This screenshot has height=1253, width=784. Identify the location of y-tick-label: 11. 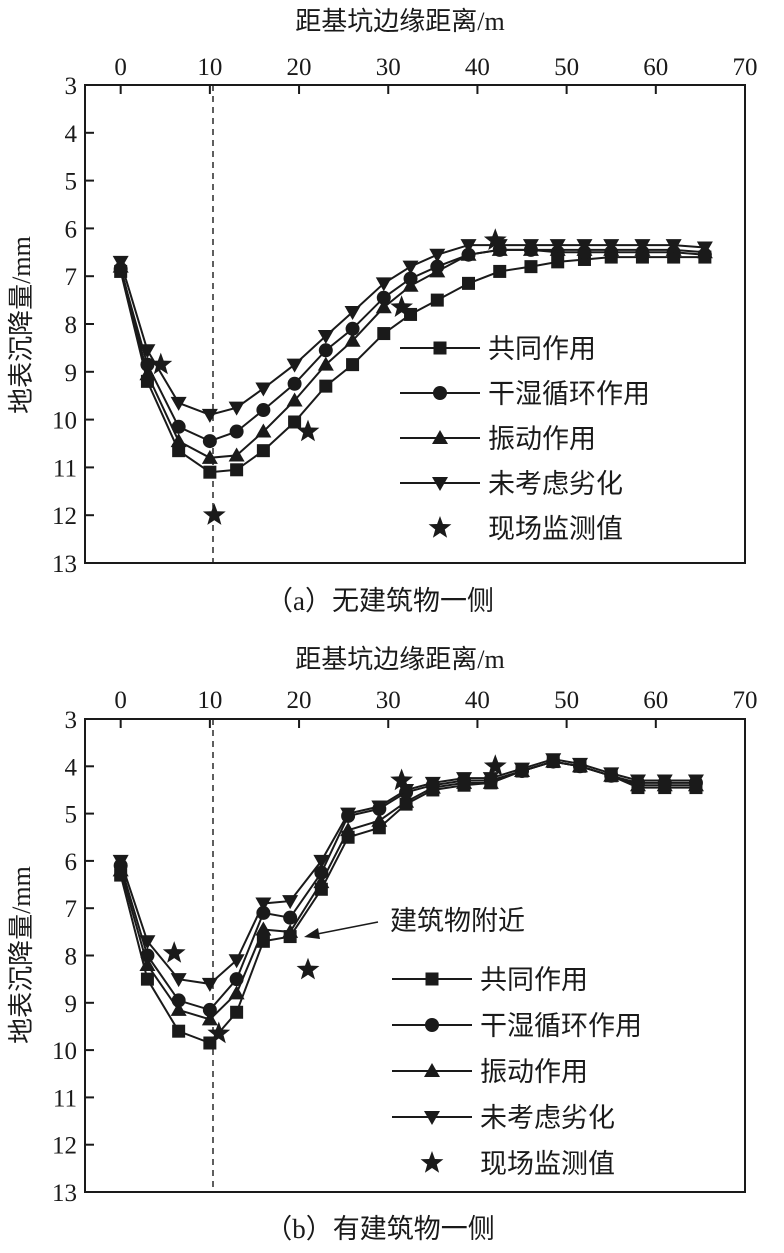
(65, 1098).